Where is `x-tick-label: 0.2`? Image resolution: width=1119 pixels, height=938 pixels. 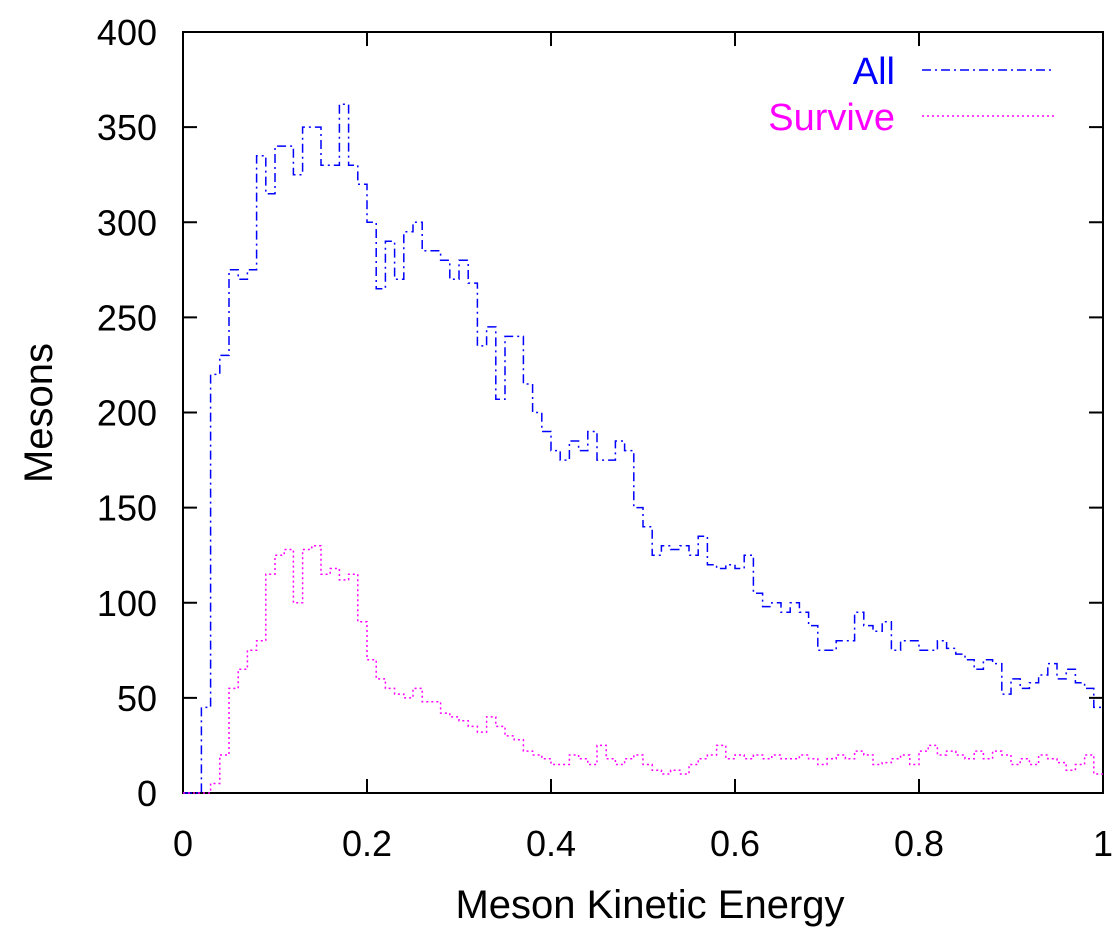 x-tick-label: 0.2 is located at coordinates (367, 843).